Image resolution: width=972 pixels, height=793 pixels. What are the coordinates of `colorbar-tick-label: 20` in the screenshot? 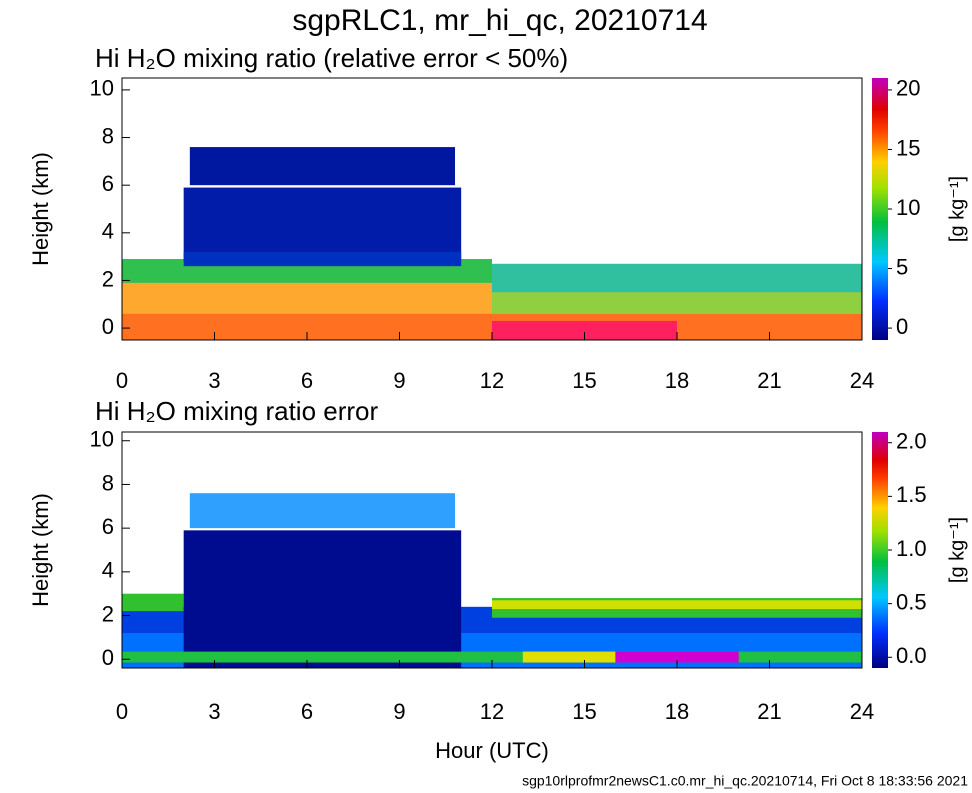 It's located at (908, 88).